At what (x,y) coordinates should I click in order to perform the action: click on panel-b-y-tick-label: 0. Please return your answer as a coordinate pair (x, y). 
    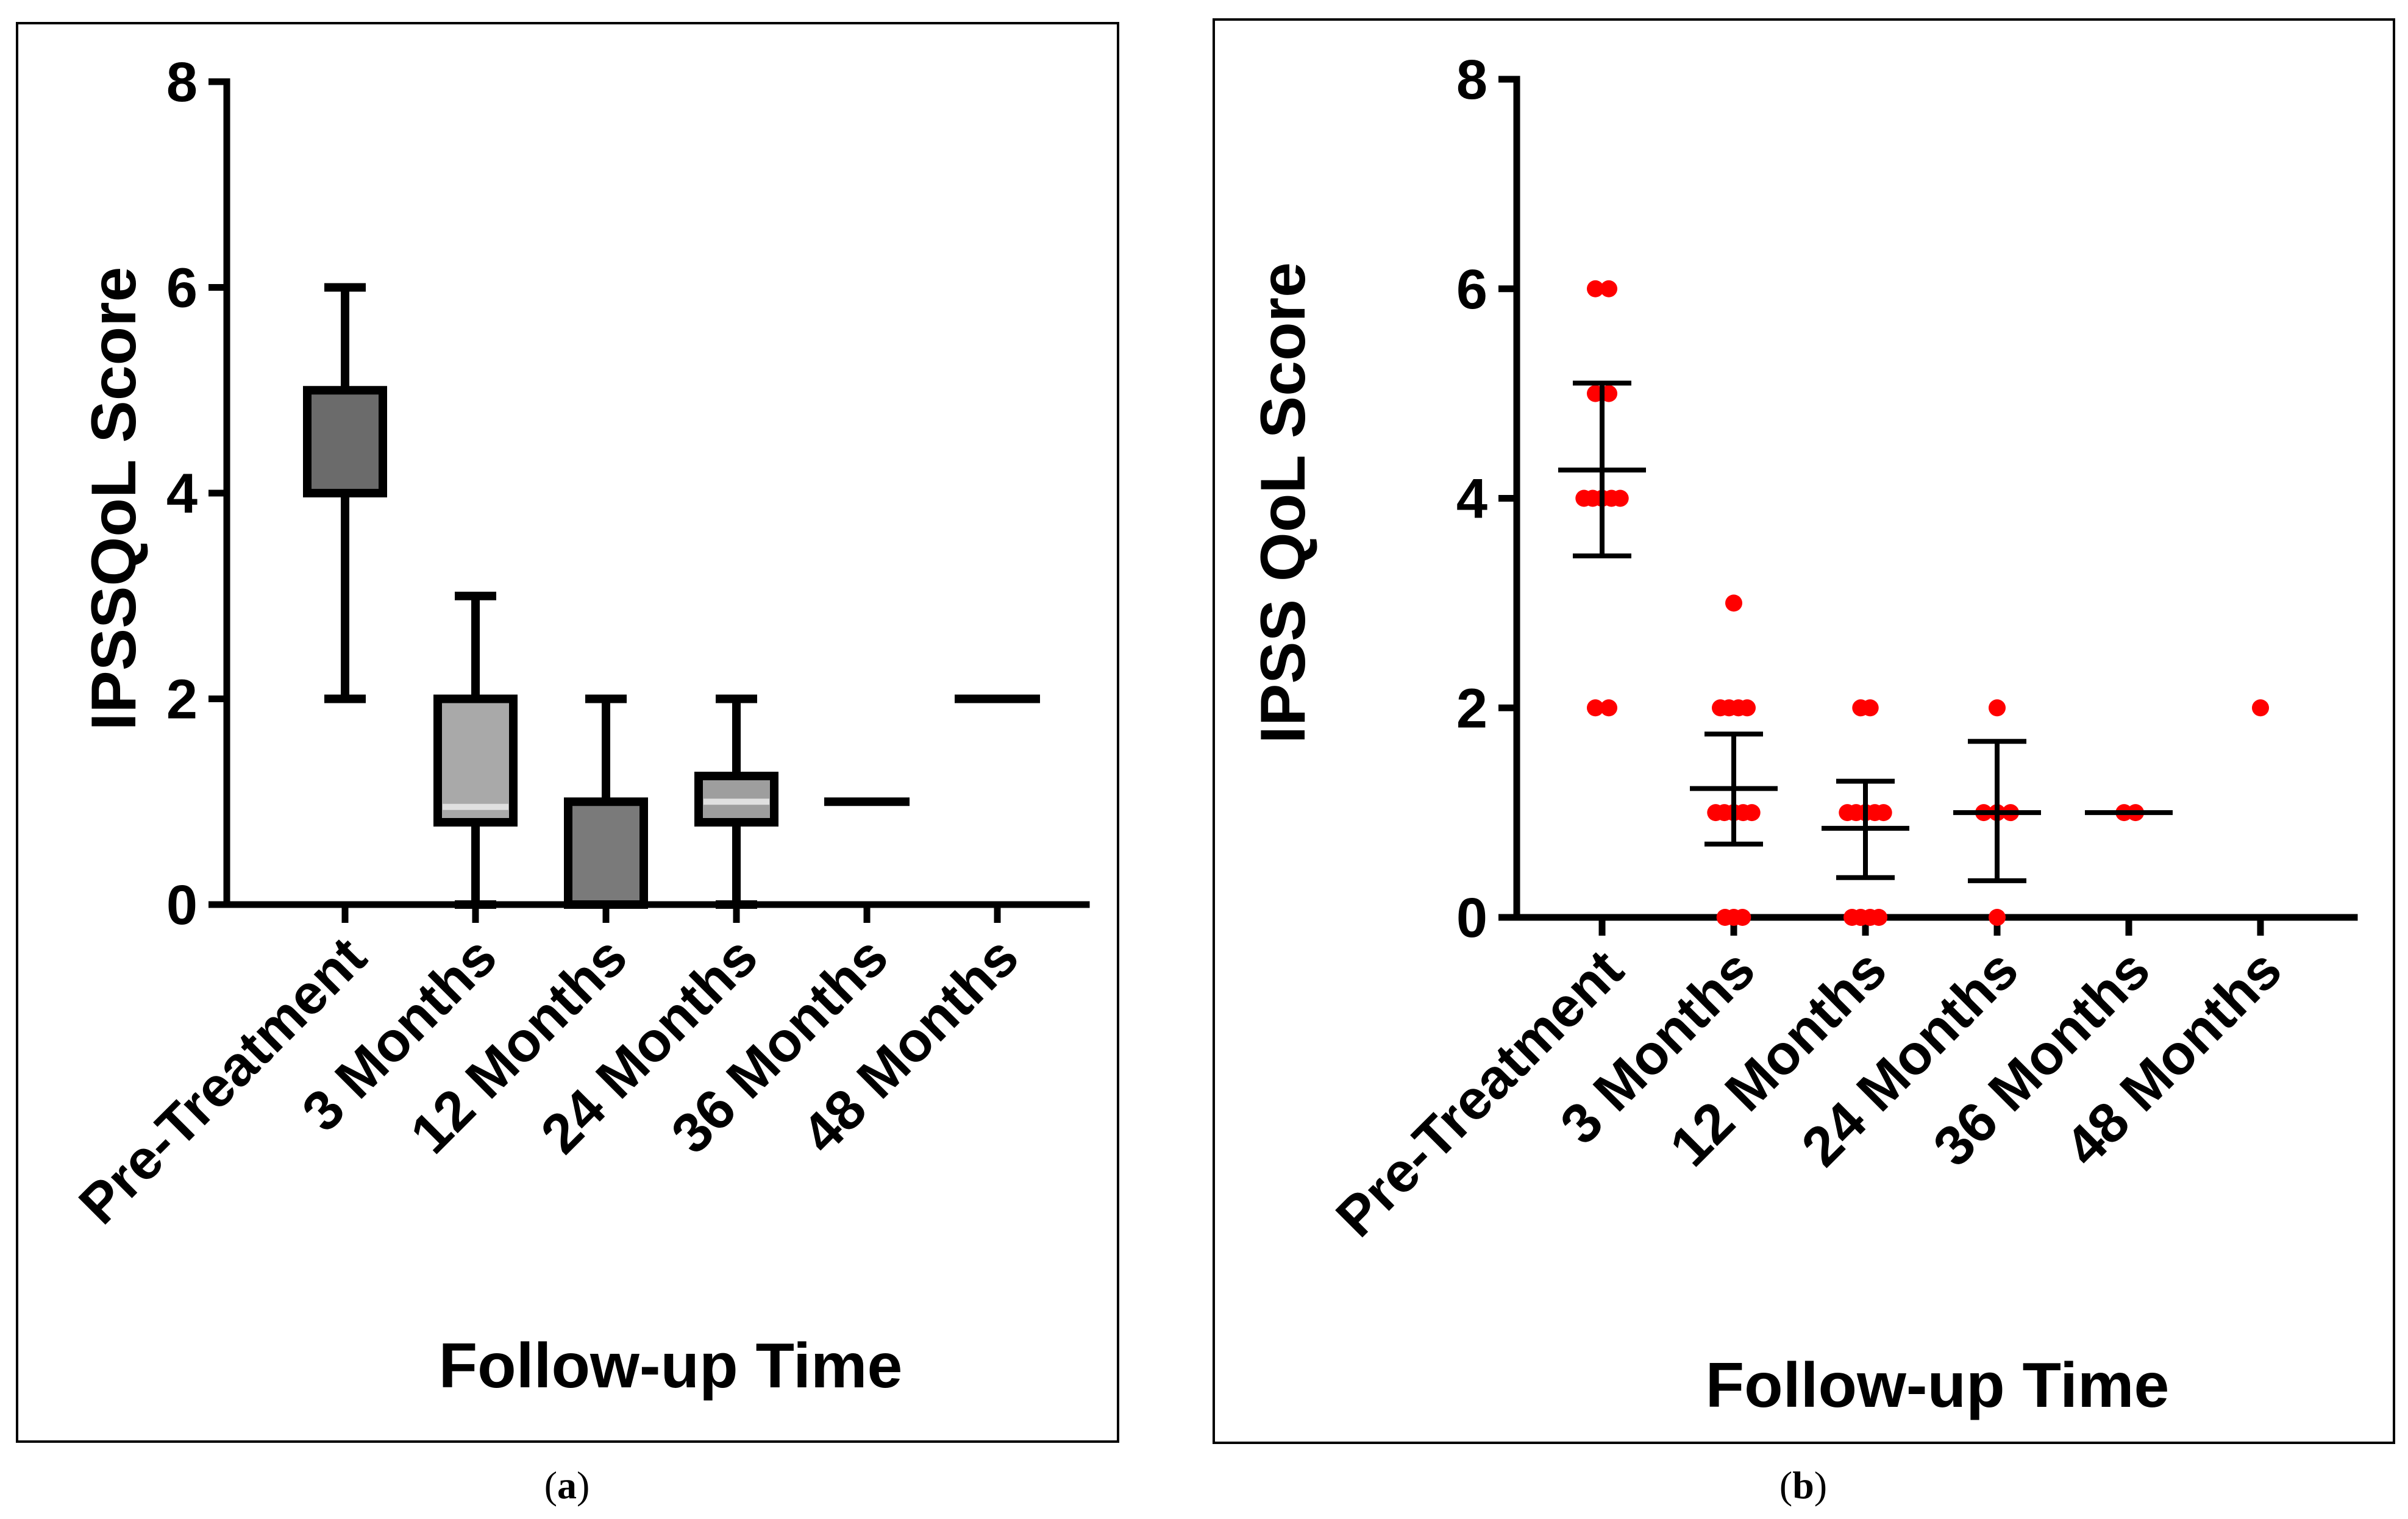
    Looking at the image, I should click on (1471, 918).